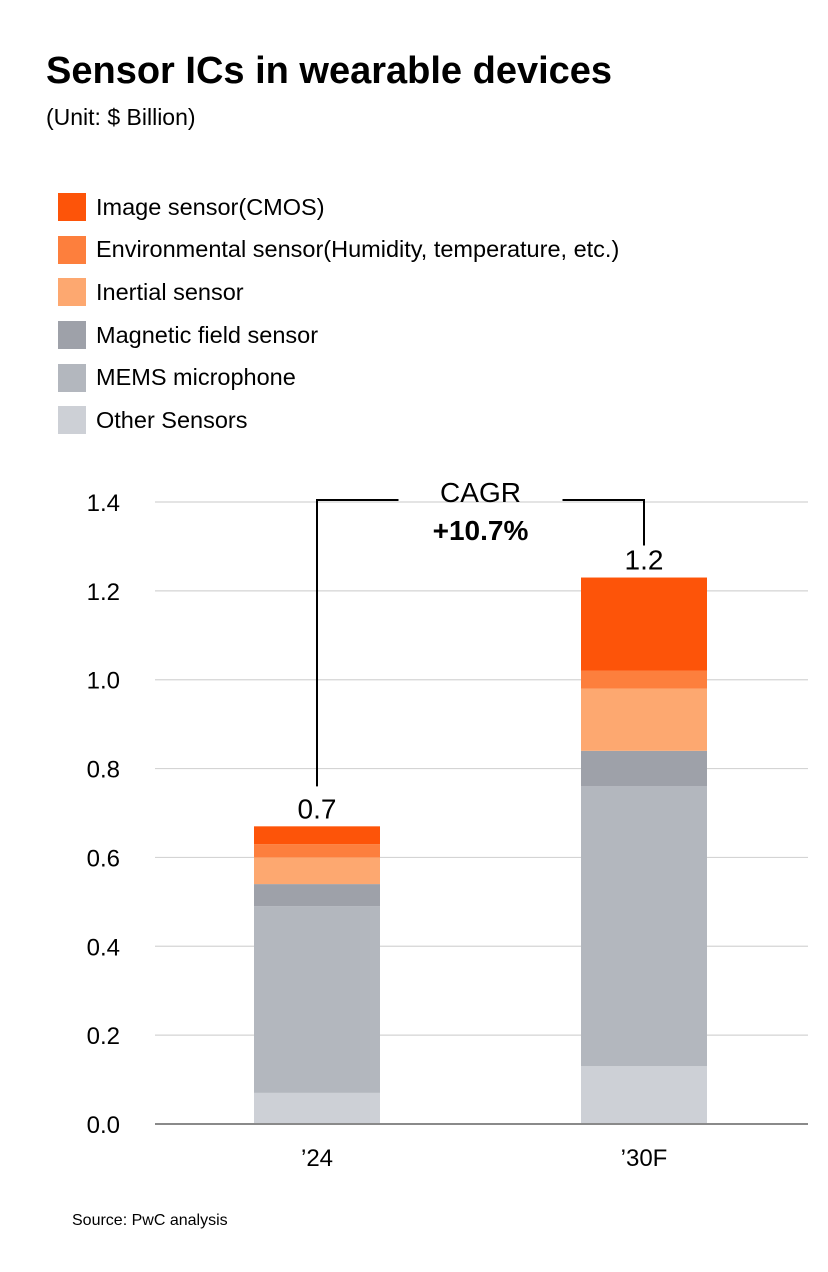 The image size is (828, 1272). What do you see at coordinates (103, 947) in the screenshot?
I see `y-tick-label: 0.4` at bounding box center [103, 947].